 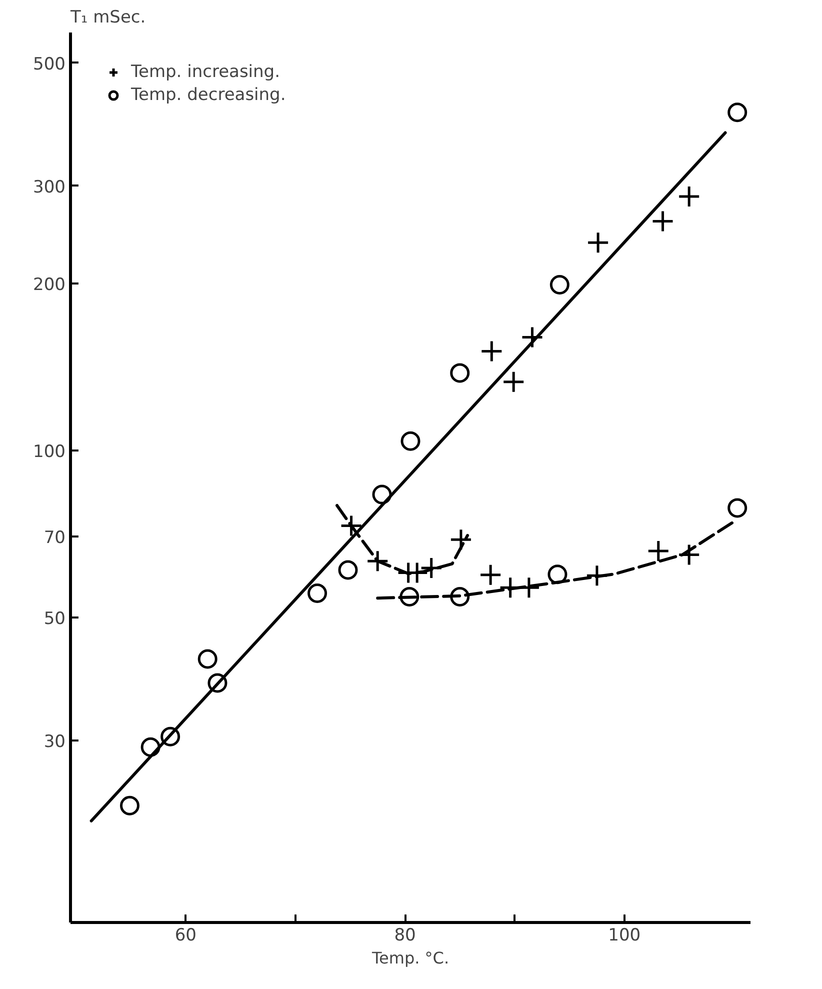 I want to click on y-tick-label: 50, so click(x=55, y=619).